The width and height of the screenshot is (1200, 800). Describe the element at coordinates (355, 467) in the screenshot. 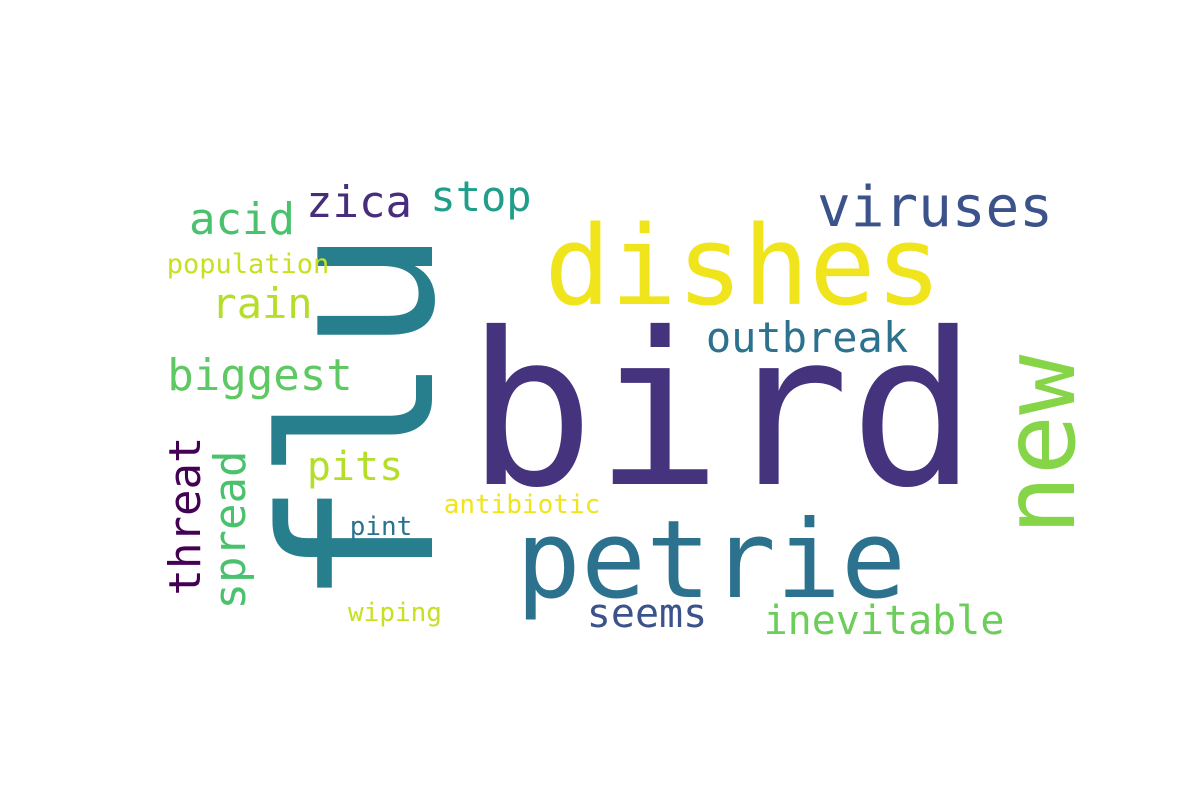

I see `word-pits: pits` at that location.